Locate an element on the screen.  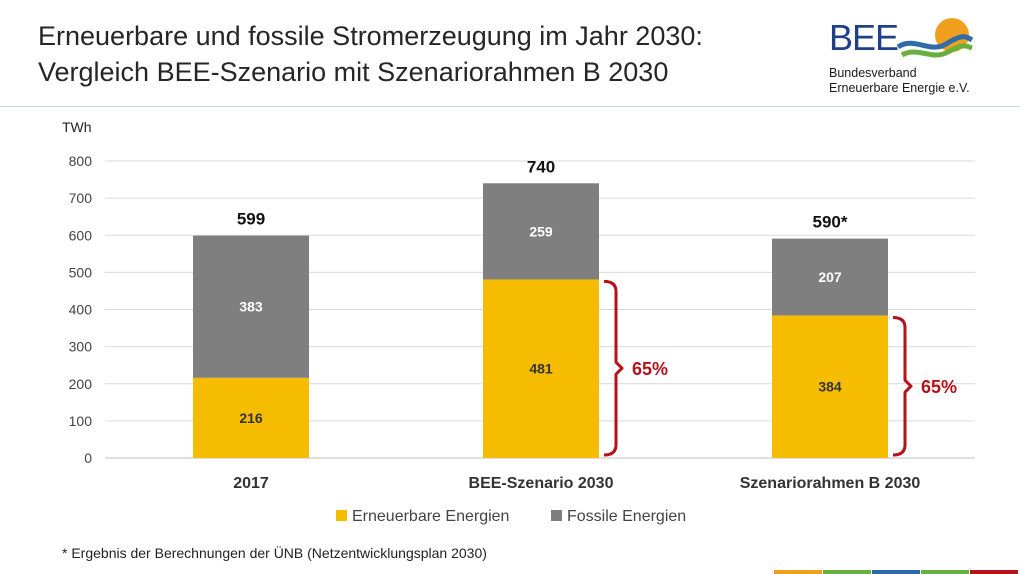
logo-subtitle-line-1: Bundesverband is located at coordinates (873, 73).